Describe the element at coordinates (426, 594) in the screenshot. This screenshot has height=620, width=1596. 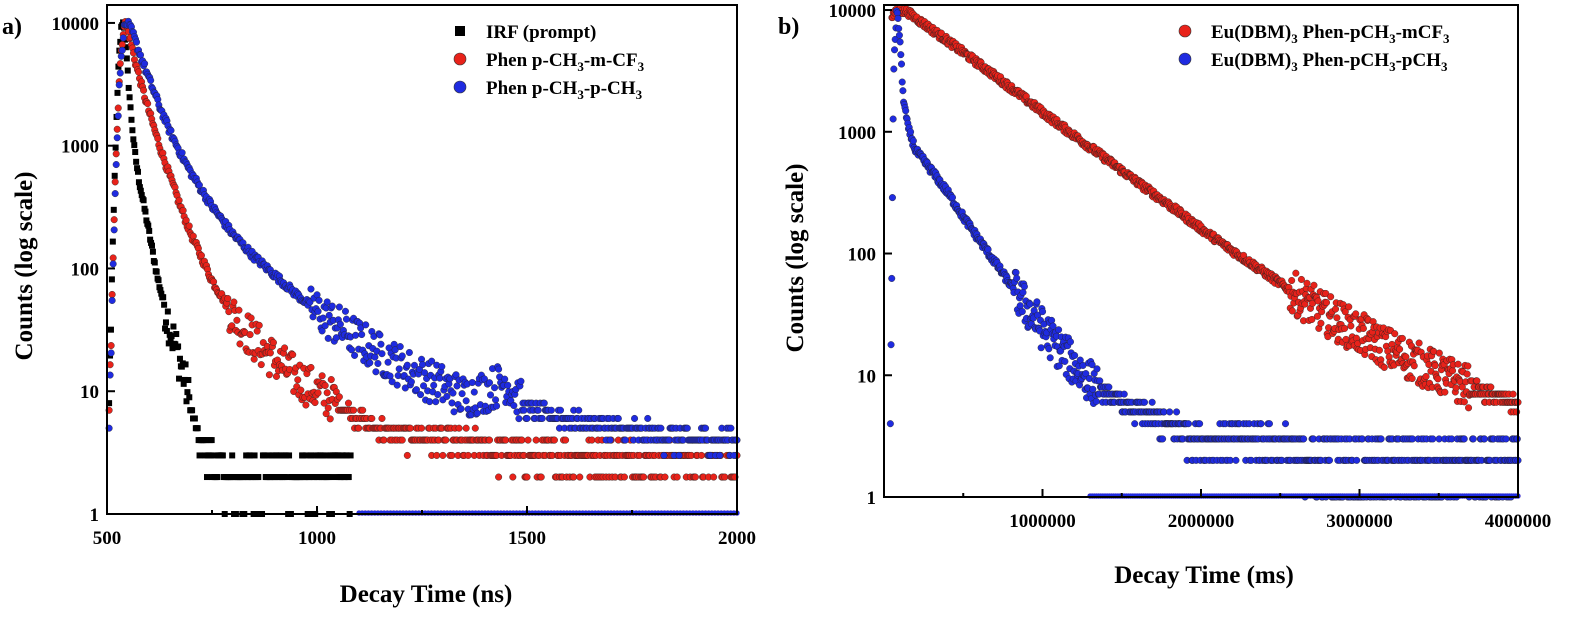
I see `x-axis-label-a: Decay Time (ns)` at that location.